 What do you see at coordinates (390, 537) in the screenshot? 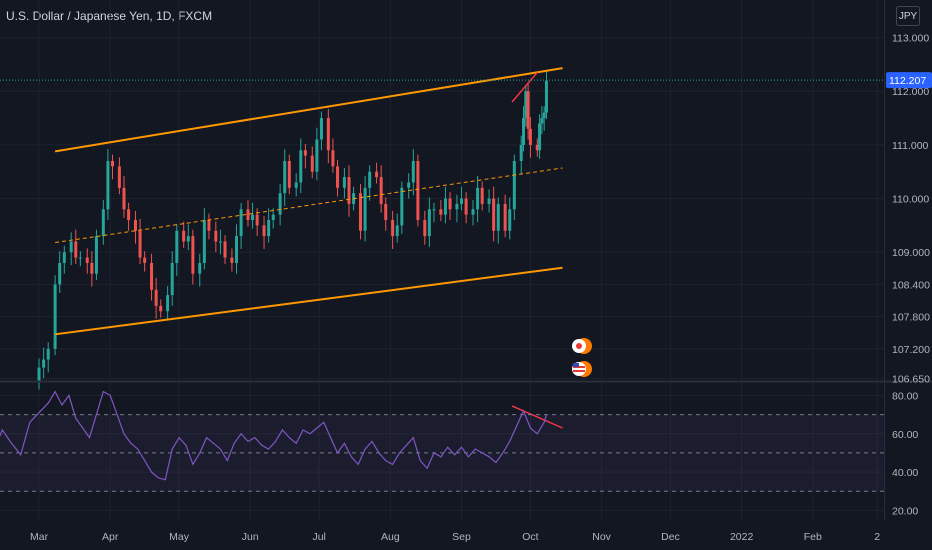
I see `time-tick-label: Aug` at bounding box center [390, 537].